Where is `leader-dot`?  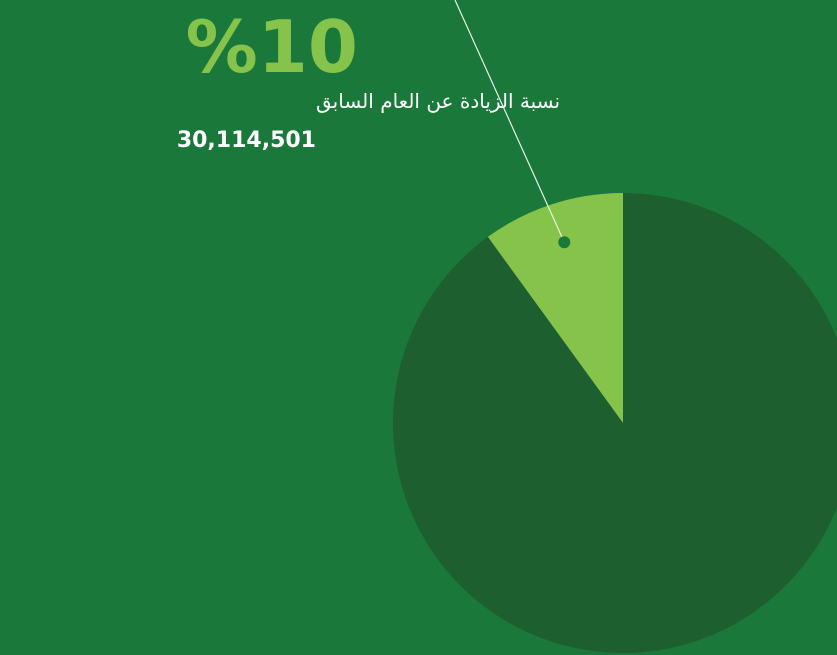
leader-dot is located at coordinates (564, 242).